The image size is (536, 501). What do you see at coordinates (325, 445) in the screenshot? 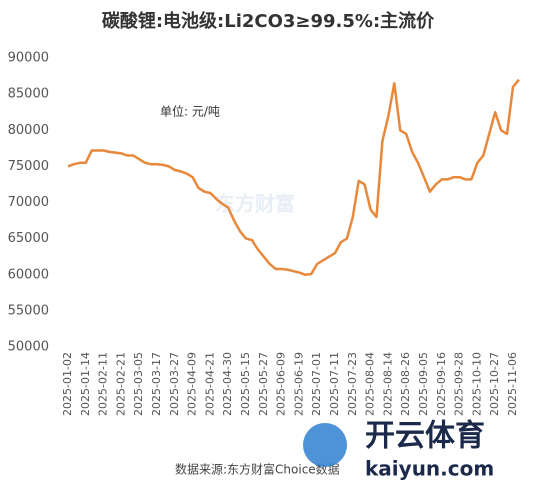
I see `logo-ball` at bounding box center [325, 445].